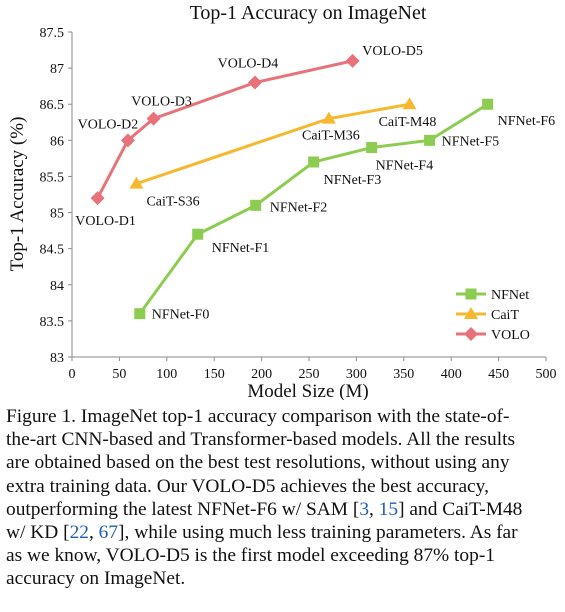 Image resolution: width=565 pixels, height=612 pixels. Describe the element at coordinates (248, 64) in the screenshot. I see `data-point-label: VOLO-D4` at that location.